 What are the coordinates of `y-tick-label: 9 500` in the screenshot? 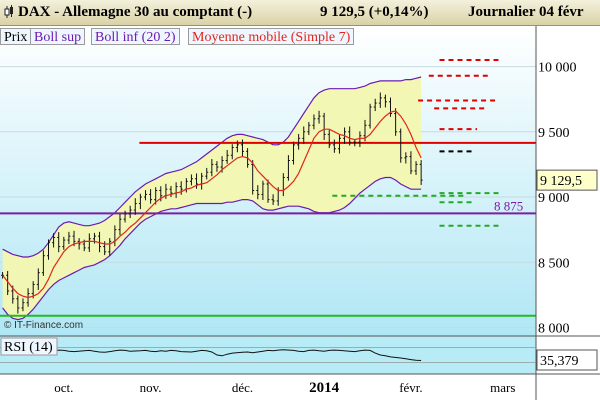 It's located at (554, 133).